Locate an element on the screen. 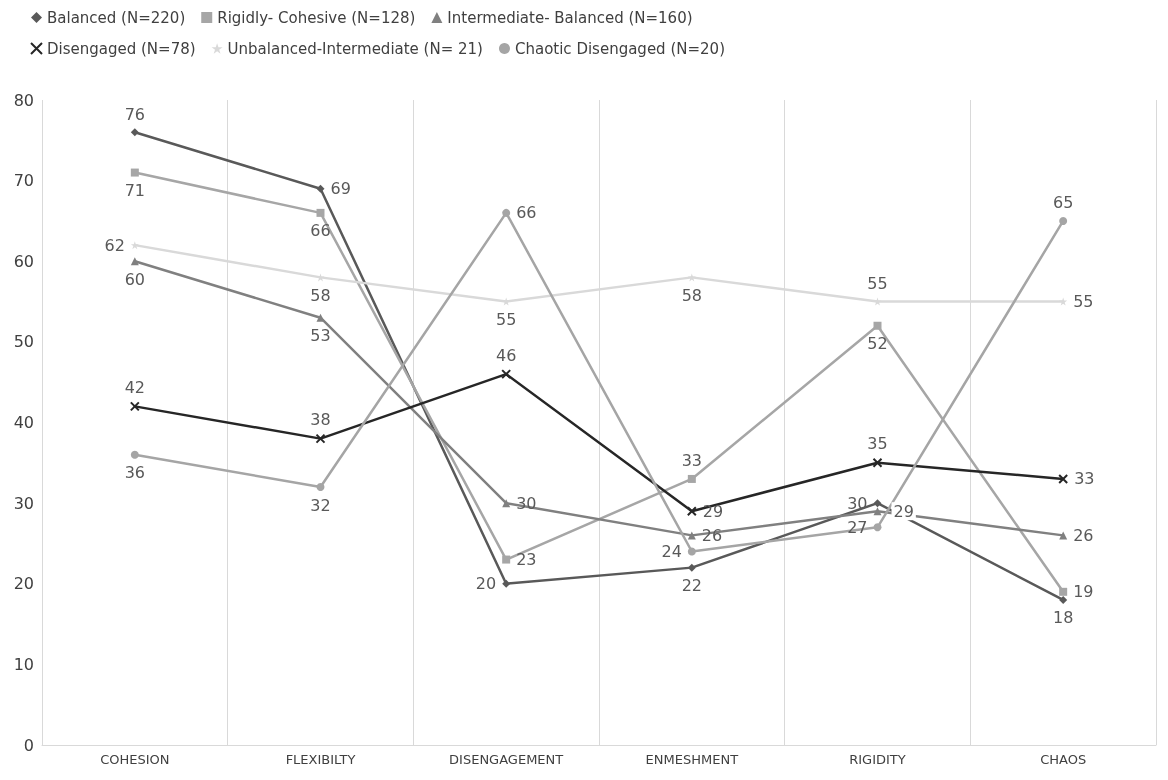 Image resolution: width=1168 pixels, height=780 pixels. data-label: 76 is located at coordinates (135, 114).